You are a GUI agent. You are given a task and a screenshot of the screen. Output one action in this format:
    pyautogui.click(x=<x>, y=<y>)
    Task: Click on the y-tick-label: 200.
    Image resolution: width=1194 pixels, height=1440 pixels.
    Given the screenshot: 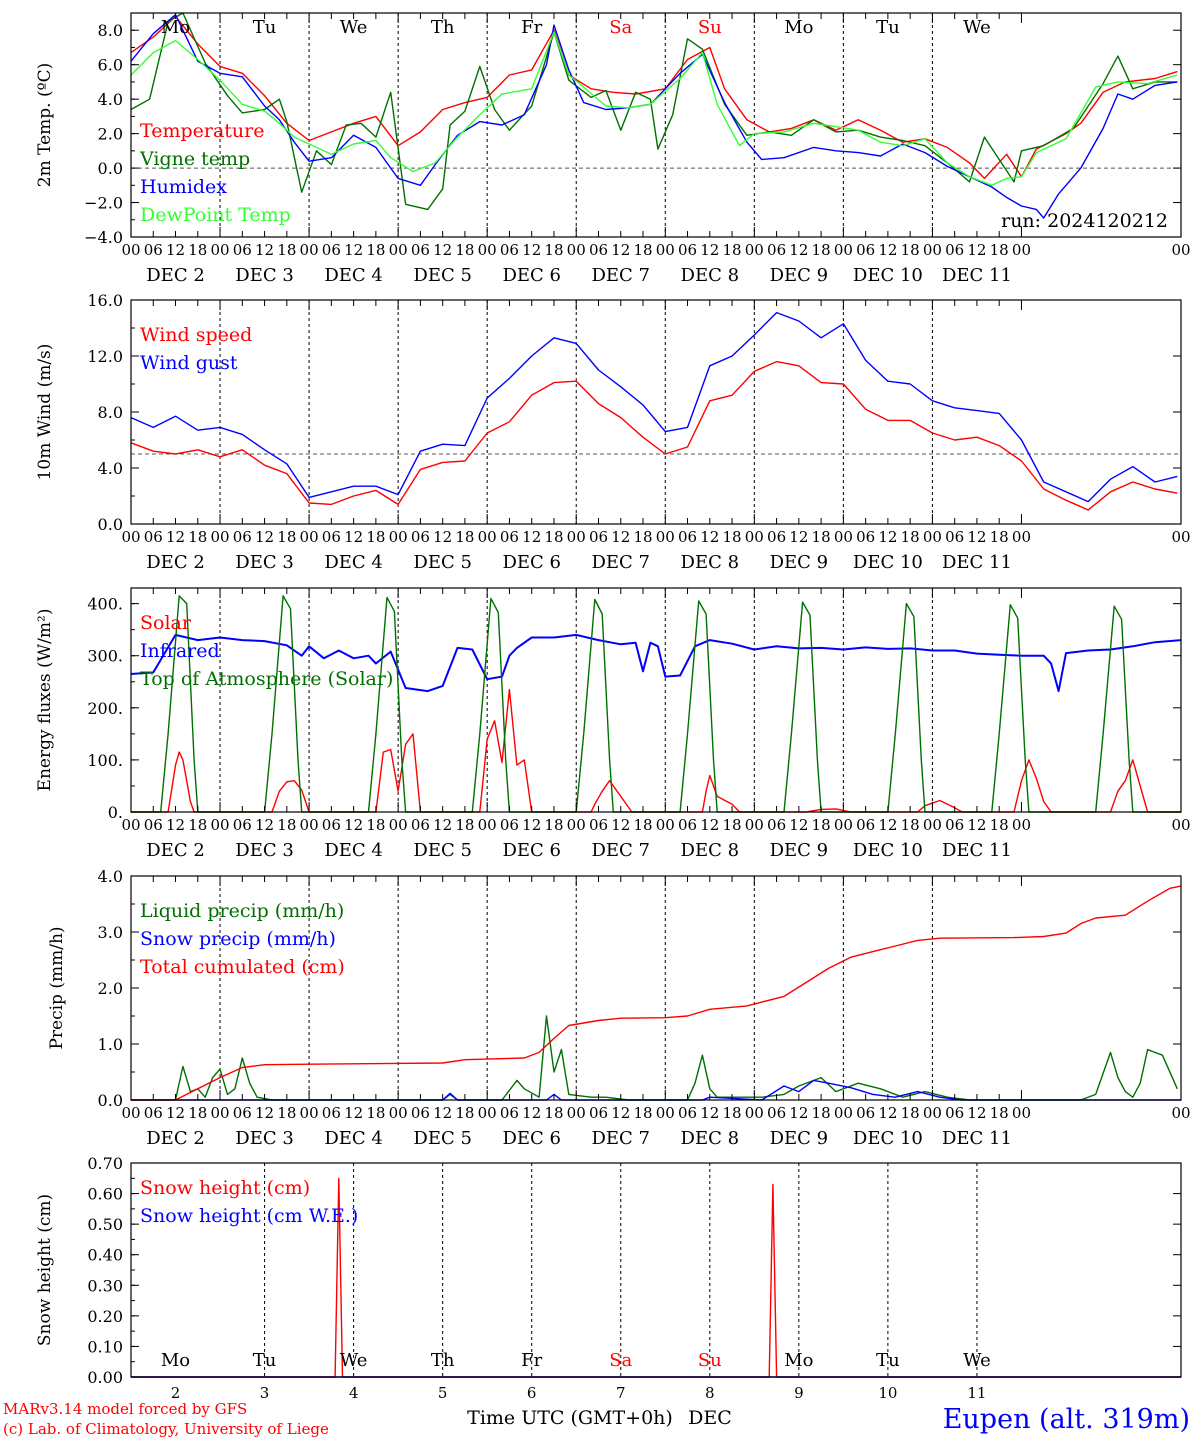 What is the action you would take?
    pyautogui.click(x=105, y=708)
    